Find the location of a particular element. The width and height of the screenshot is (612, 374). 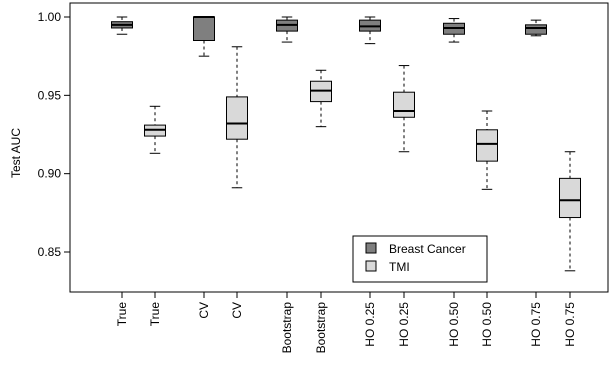

box-tmi-cv is located at coordinates (237, 117).